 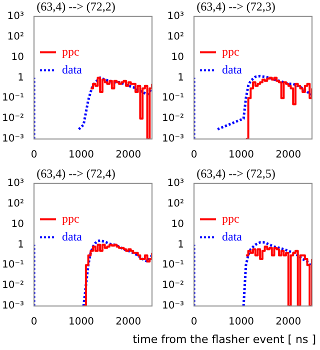 I want to click on chart-title: (63,4) --> (72,5), so click(x=236, y=173).